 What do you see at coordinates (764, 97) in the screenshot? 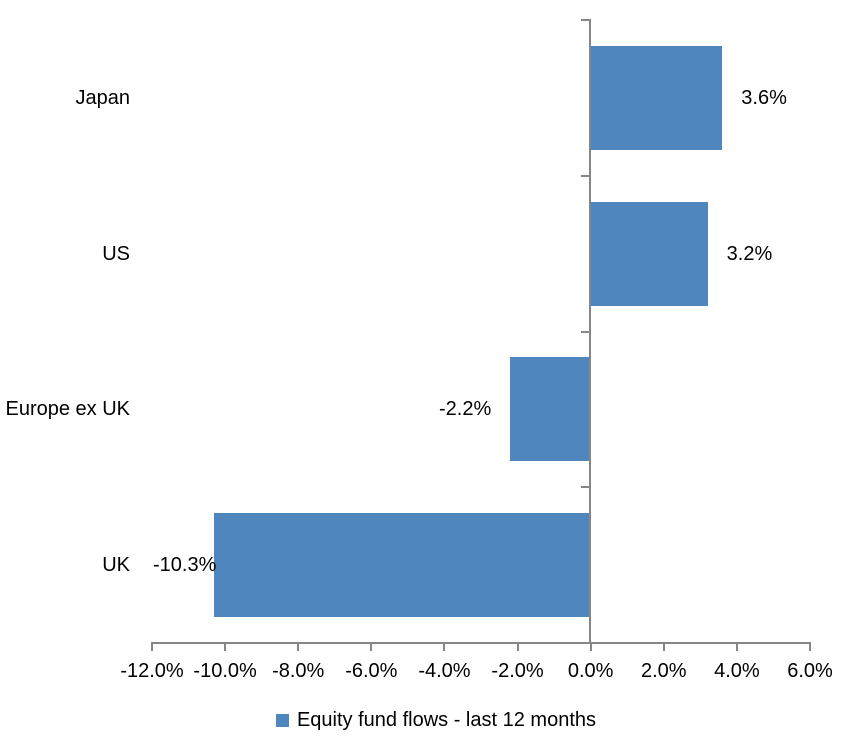
I see `data-label-japan: 3.6%` at bounding box center [764, 97].